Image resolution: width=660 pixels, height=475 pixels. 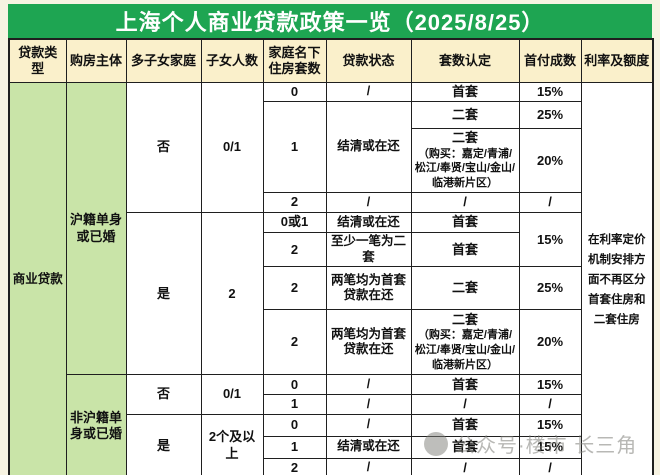 I want to click on col-header-subject: 购房主体, so click(x=96, y=60).